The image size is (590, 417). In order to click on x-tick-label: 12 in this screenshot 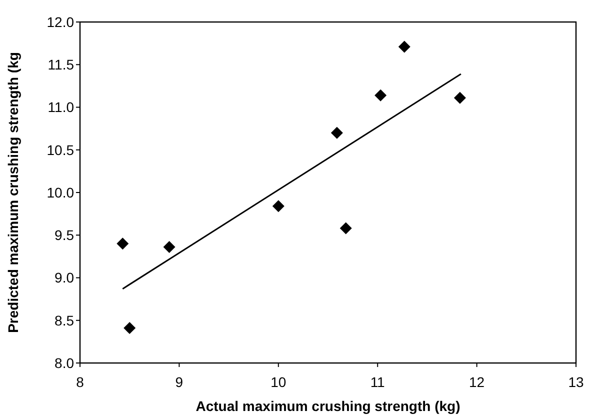, I will do `click(477, 382)`.